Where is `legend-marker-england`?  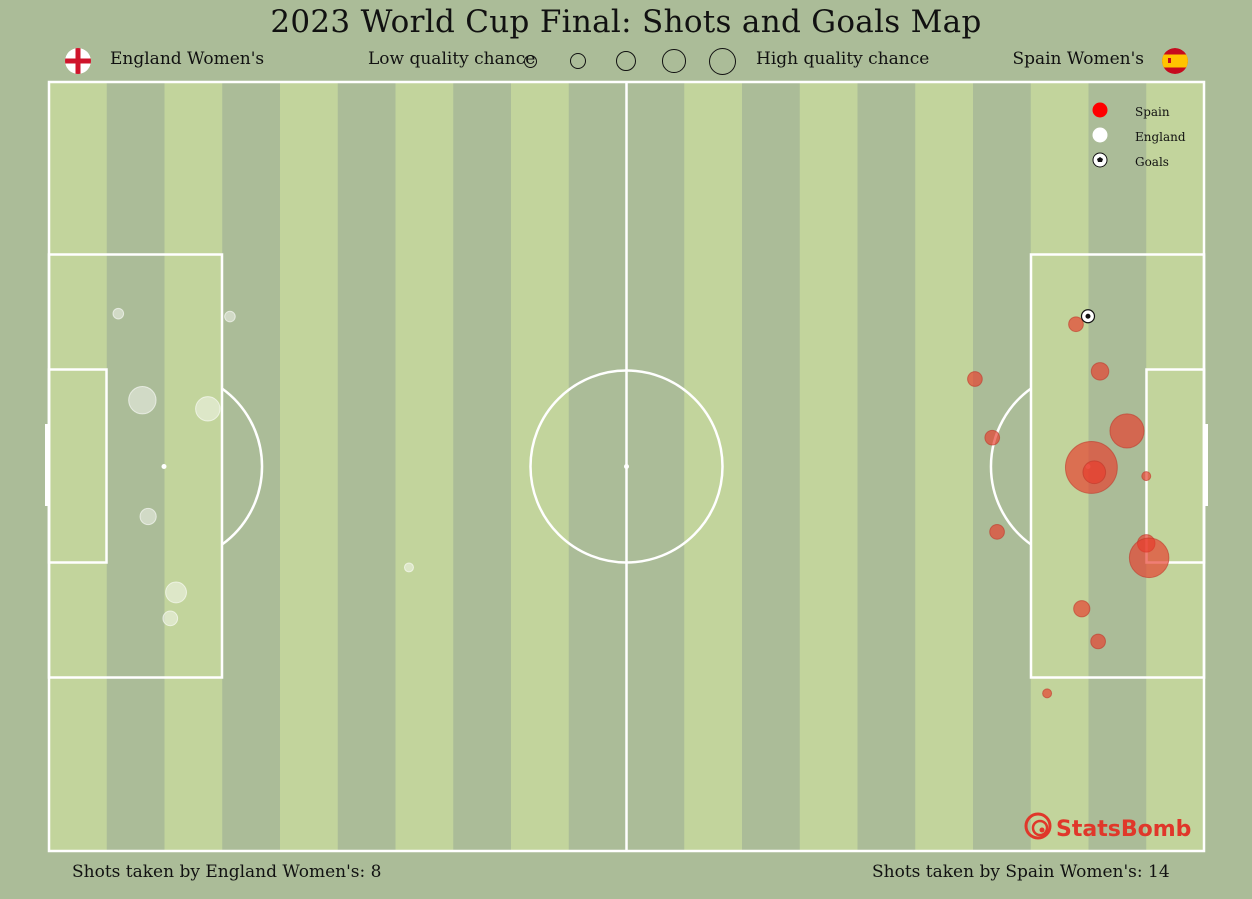
legend-marker-england is located at coordinates (1100, 135).